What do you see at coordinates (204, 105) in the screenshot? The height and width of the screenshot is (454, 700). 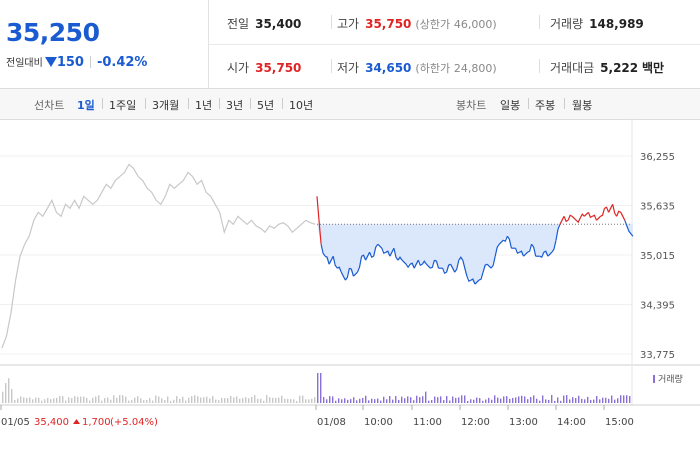 I see `tab-period-1y: 1년` at bounding box center [204, 105].